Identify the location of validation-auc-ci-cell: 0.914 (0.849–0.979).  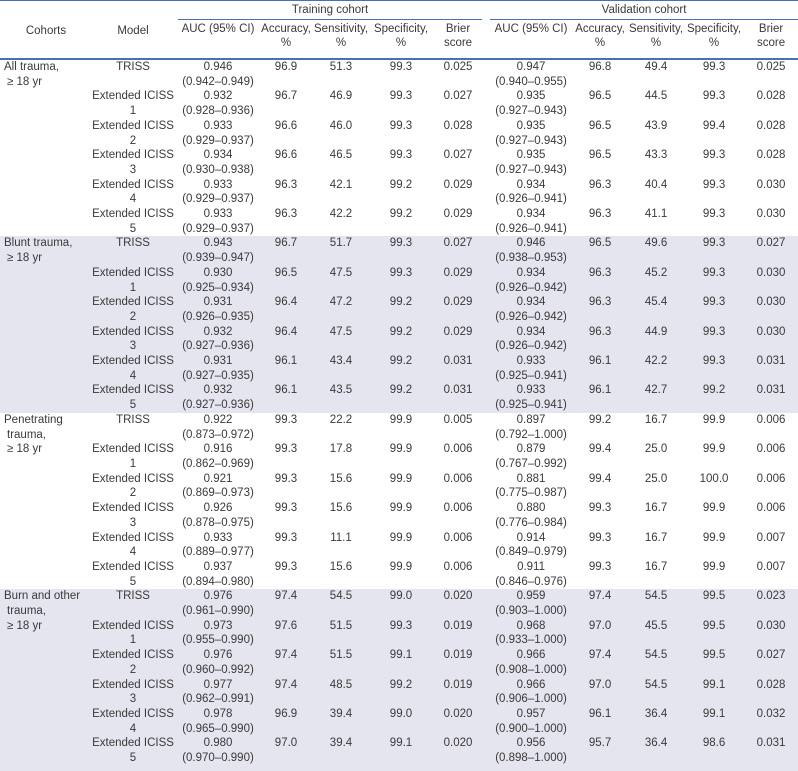
(531, 545).